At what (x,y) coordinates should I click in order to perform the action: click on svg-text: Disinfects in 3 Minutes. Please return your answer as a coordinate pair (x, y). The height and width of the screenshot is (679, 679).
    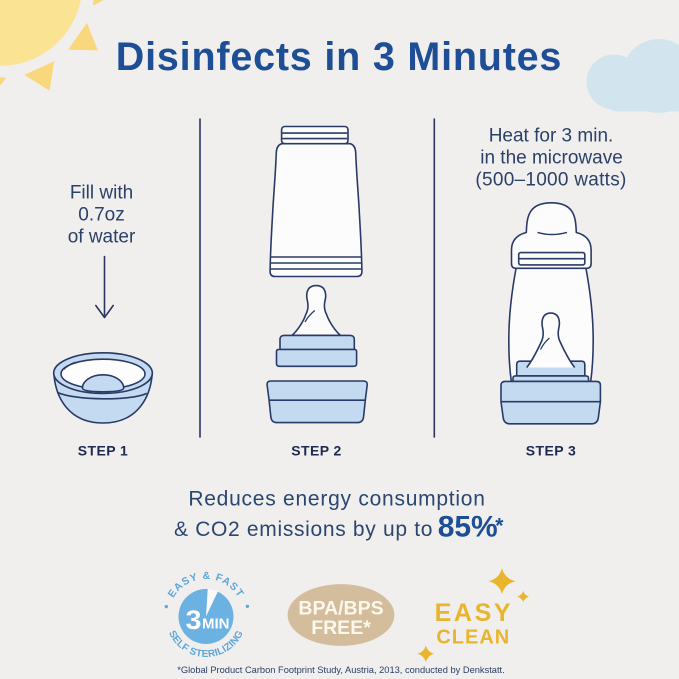
    Looking at the image, I should click on (339, 57).